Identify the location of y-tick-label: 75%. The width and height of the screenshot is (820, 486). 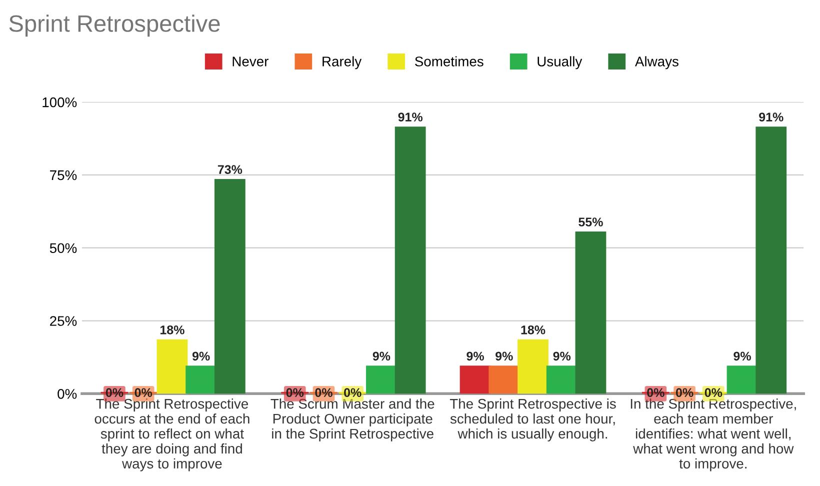
(63, 175).